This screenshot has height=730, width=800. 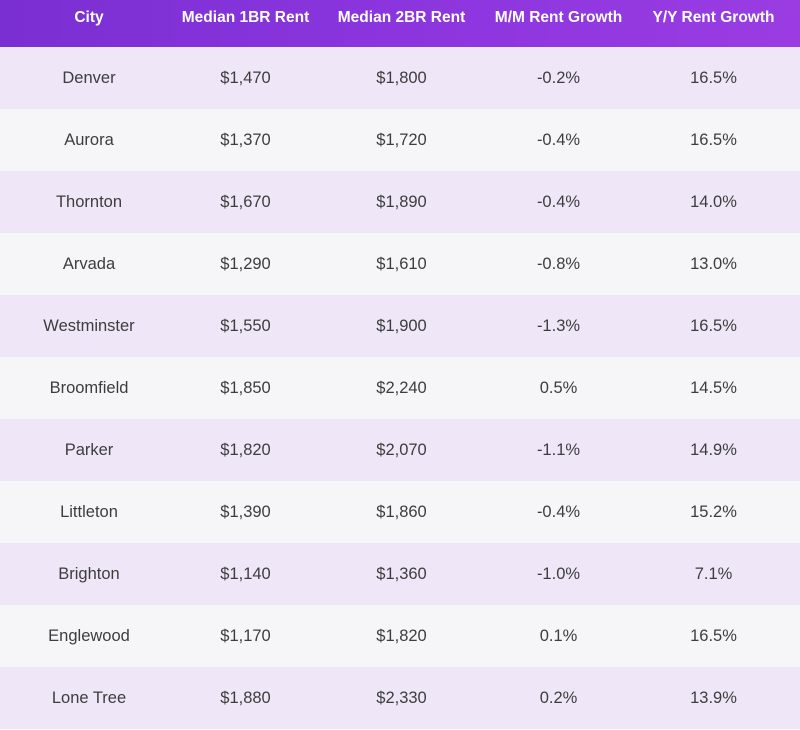 What do you see at coordinates (89, 201) in the screenshot?
I see `cell-city: Thornton` at bounding box center [89, 201].